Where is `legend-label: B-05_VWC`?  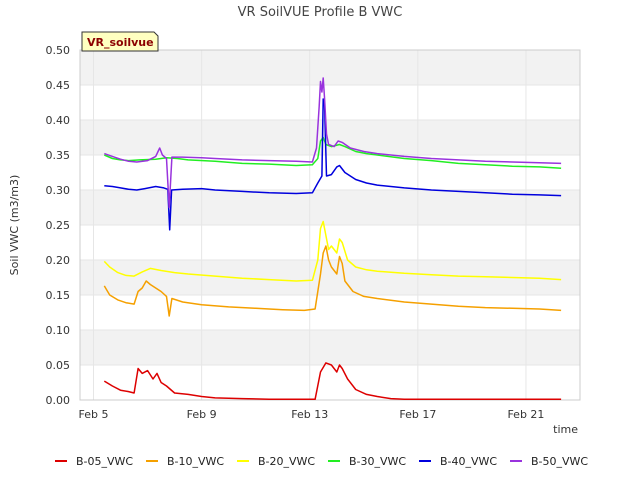
legend-label: B-05_VWC is located at coordinates (104, 461).